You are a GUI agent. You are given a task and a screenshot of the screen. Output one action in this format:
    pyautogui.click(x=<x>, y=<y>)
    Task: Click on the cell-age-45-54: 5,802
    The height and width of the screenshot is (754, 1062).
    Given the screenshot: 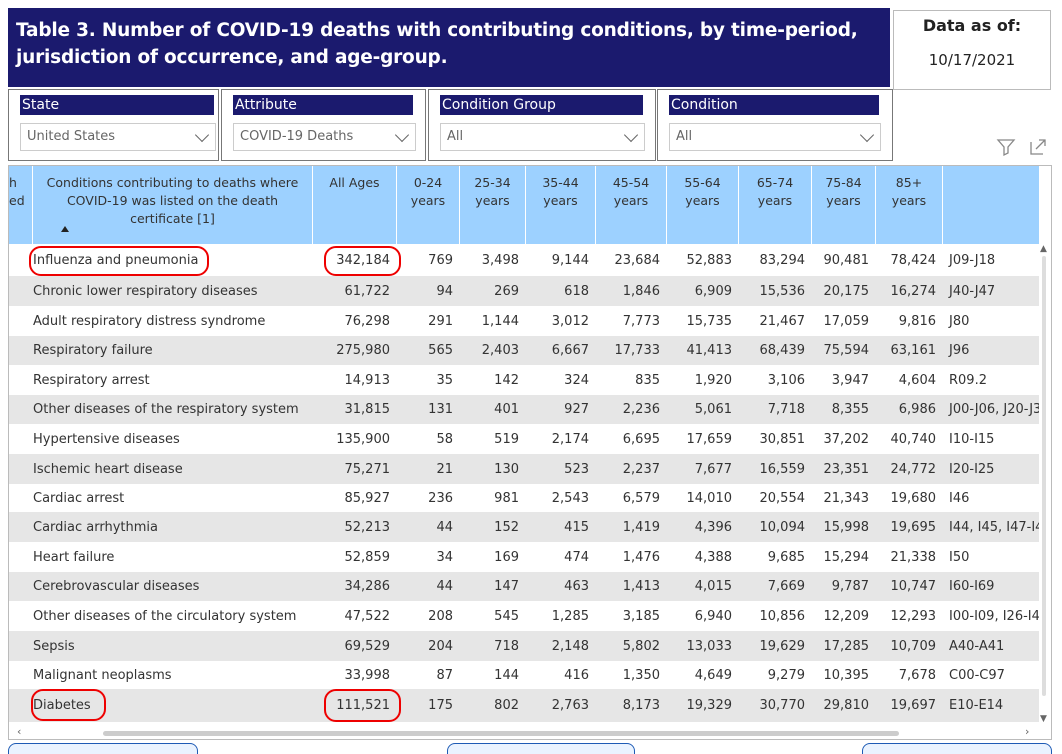 What is the action you would take?
    pyautogui.click(x=641, y=646)
    